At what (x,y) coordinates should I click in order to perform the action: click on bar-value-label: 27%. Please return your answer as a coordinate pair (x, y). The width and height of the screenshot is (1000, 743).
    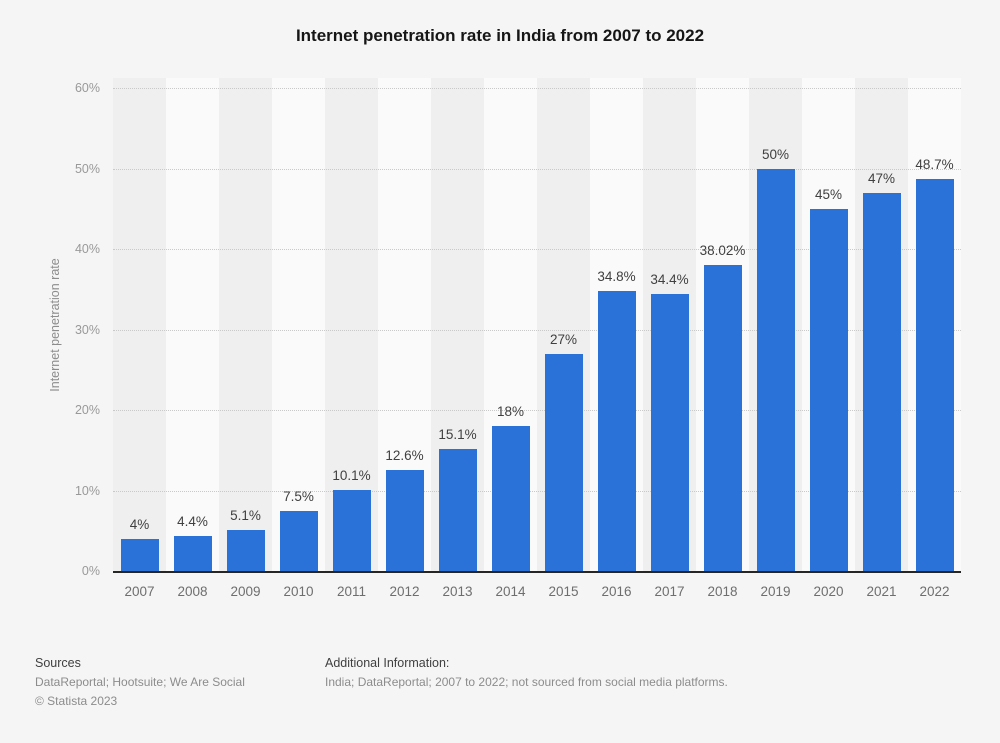
    Looking at the image, I should click on (563, 339).